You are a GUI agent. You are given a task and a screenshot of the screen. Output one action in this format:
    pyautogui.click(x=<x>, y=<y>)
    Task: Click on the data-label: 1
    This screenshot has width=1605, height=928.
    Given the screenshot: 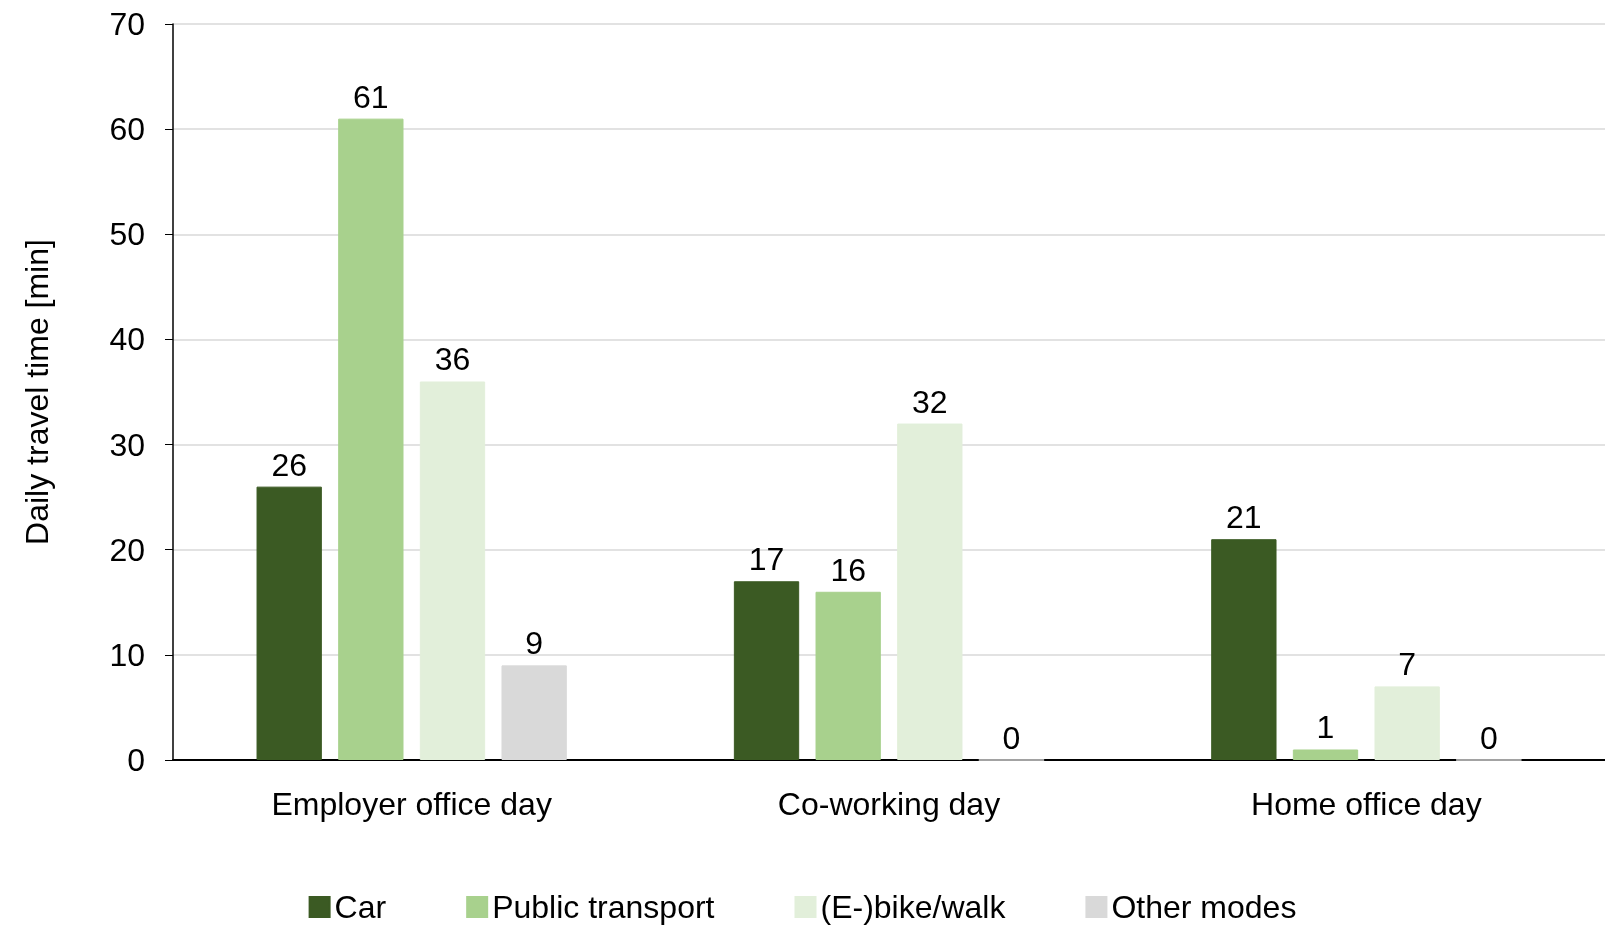 What is the action you would take?
    pyautogui.click(x=1325, y=727)
    